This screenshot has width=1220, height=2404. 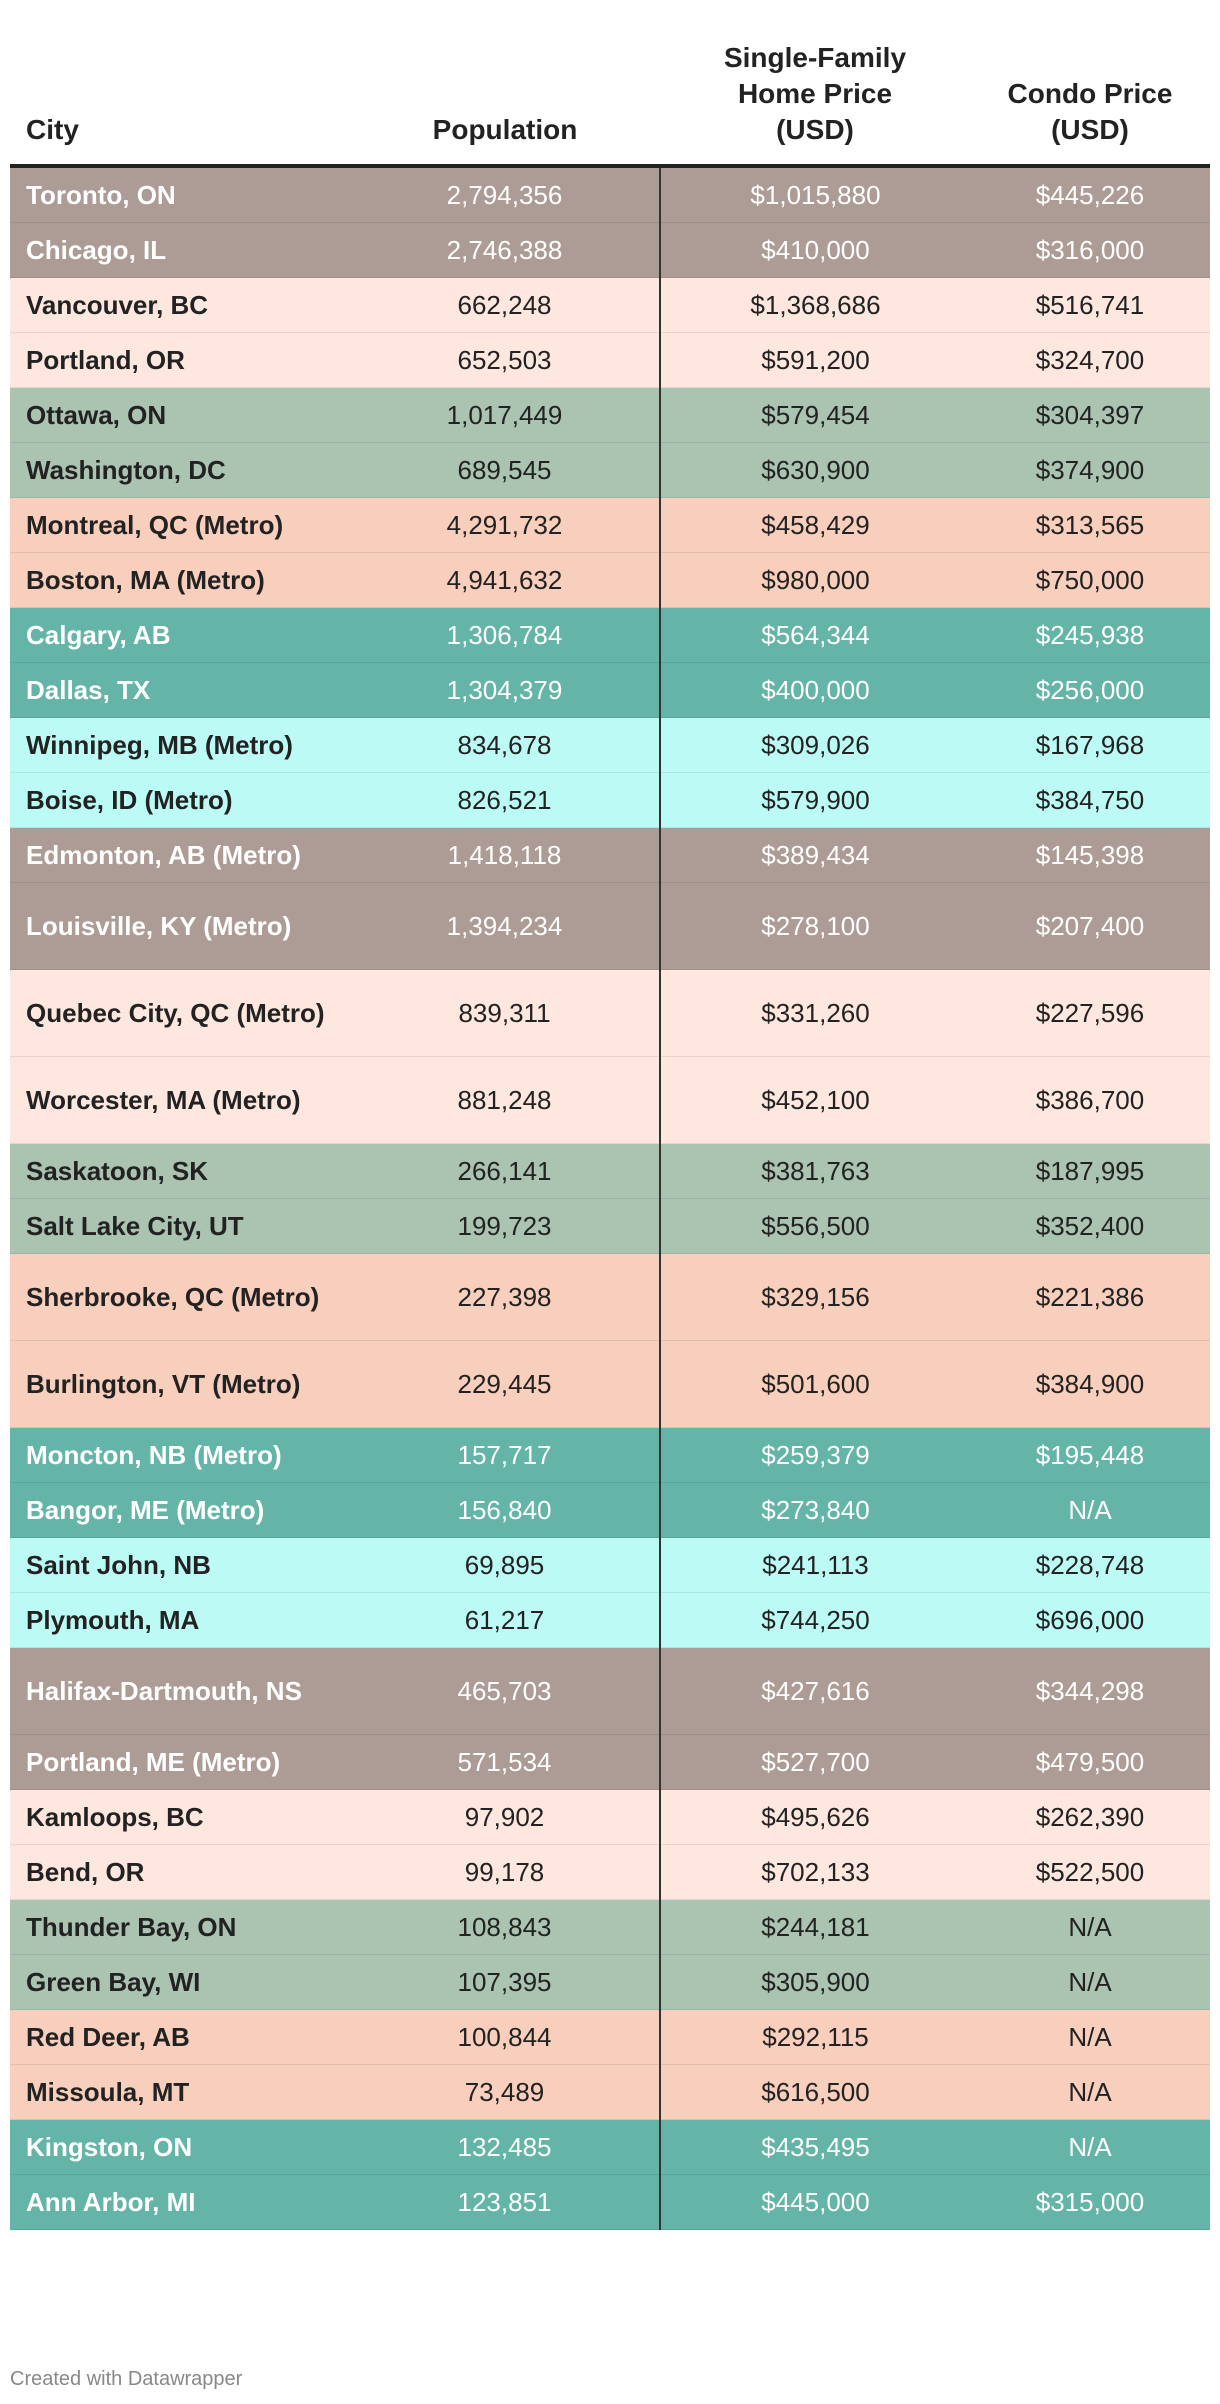 I want to click on cell-home-price: $435,495, so click(x=815, y=2147).